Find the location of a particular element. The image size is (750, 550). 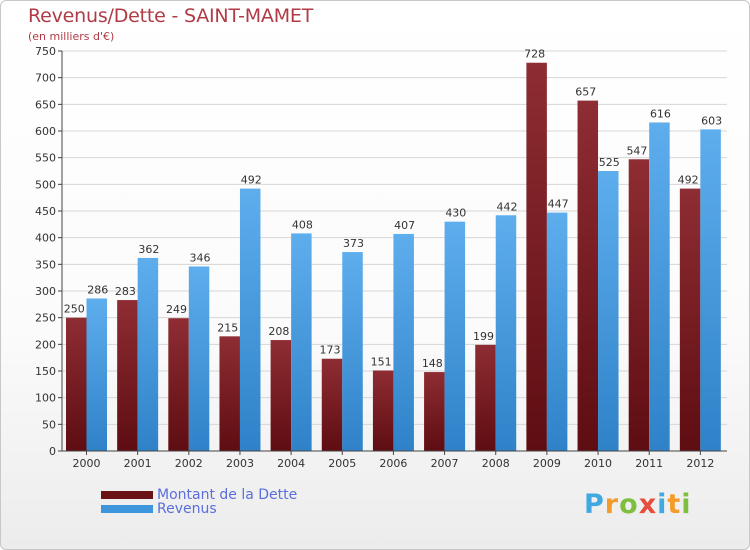

data-label-revenus: 346 is located at coordinates (200, 257).